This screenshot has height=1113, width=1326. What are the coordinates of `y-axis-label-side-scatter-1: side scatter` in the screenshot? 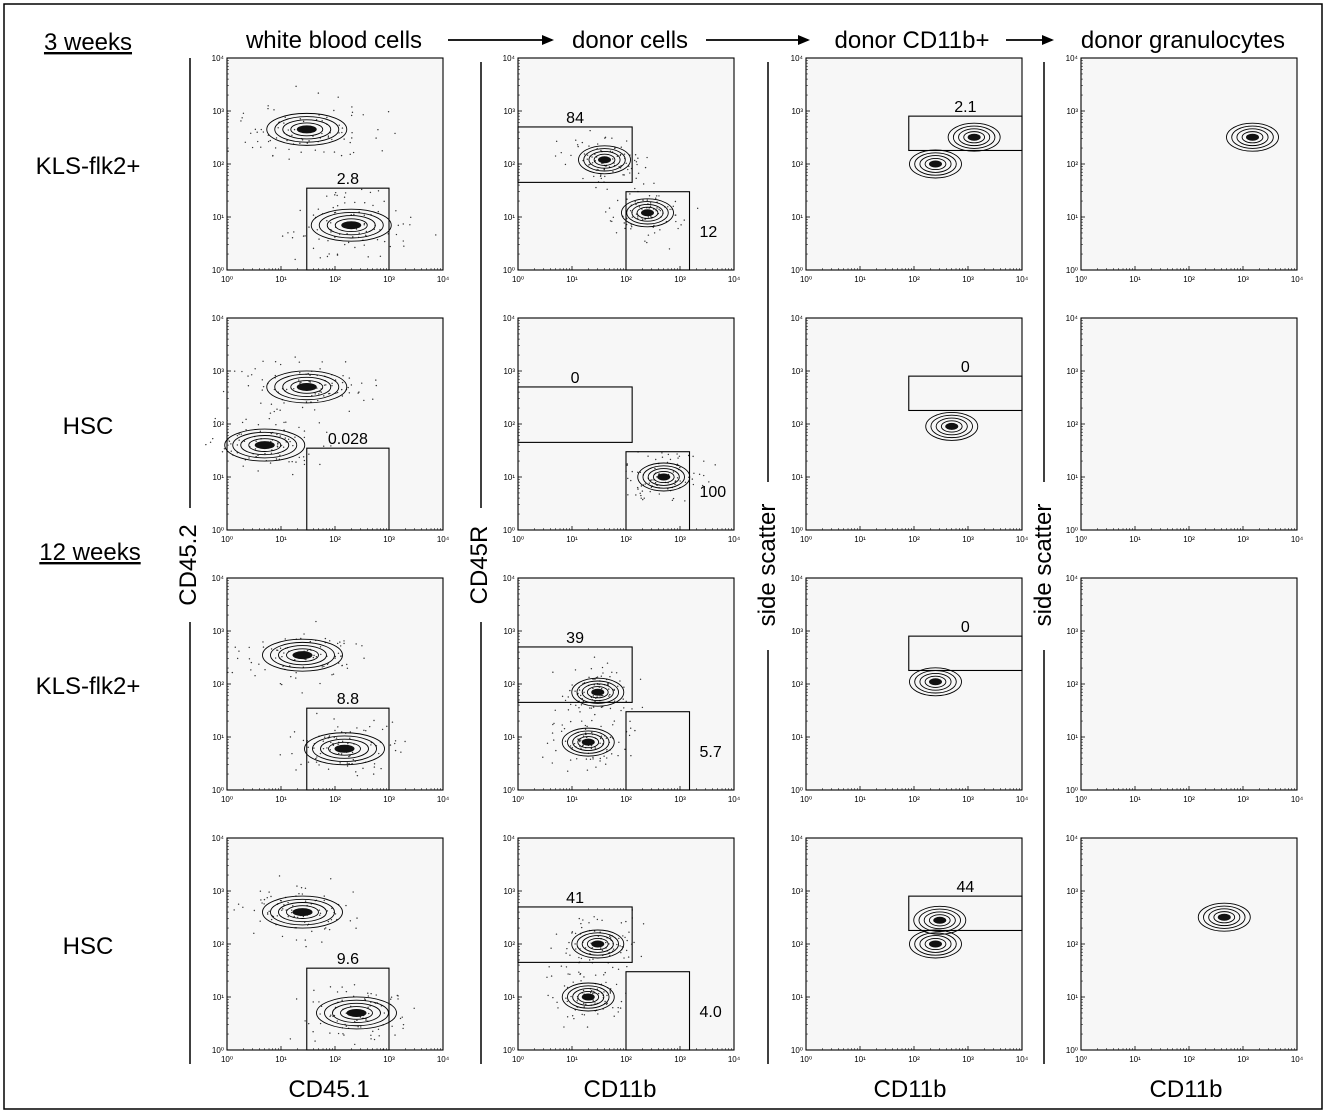 It's located at (767, 565).